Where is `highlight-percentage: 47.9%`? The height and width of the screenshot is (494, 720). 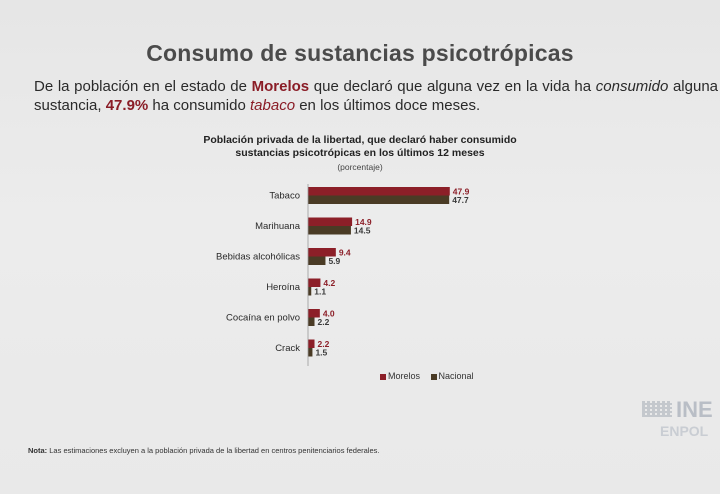
highlight-percentage: 47.9% is located at coordinates (127, 105).